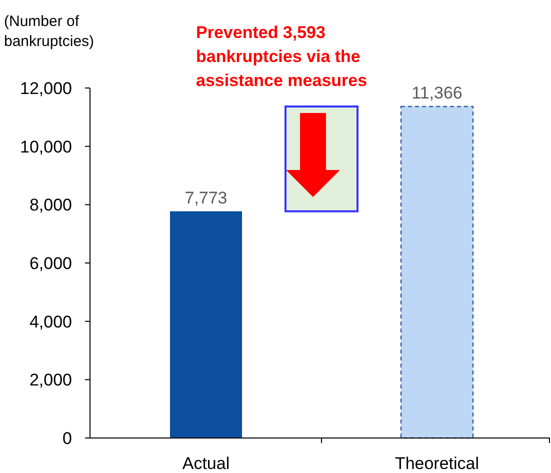 The width and height of the screenshot is (551, 473). What do you see at coordinates (437, 463) in the screenshot?
I see `x-tick-label: Theoretical` at bounding box center [437, 463].